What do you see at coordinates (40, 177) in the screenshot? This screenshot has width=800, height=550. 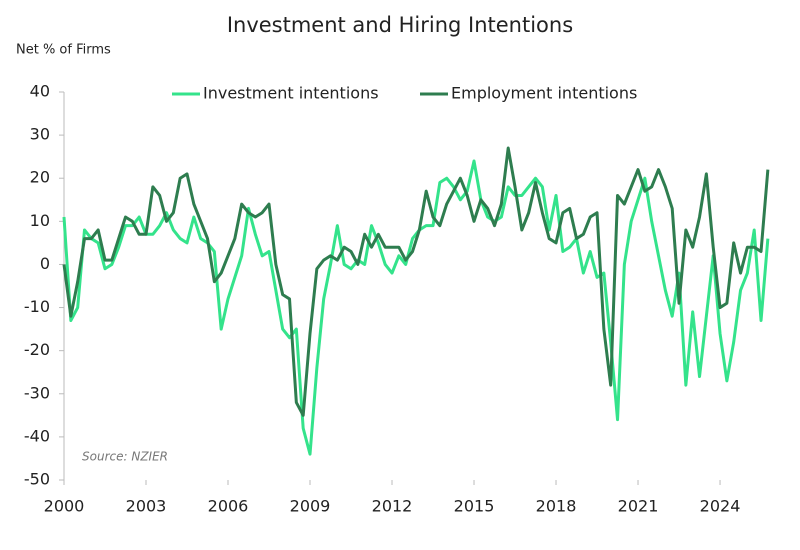 I see `y-tick-label: 20` at bounding box center [40, 177].